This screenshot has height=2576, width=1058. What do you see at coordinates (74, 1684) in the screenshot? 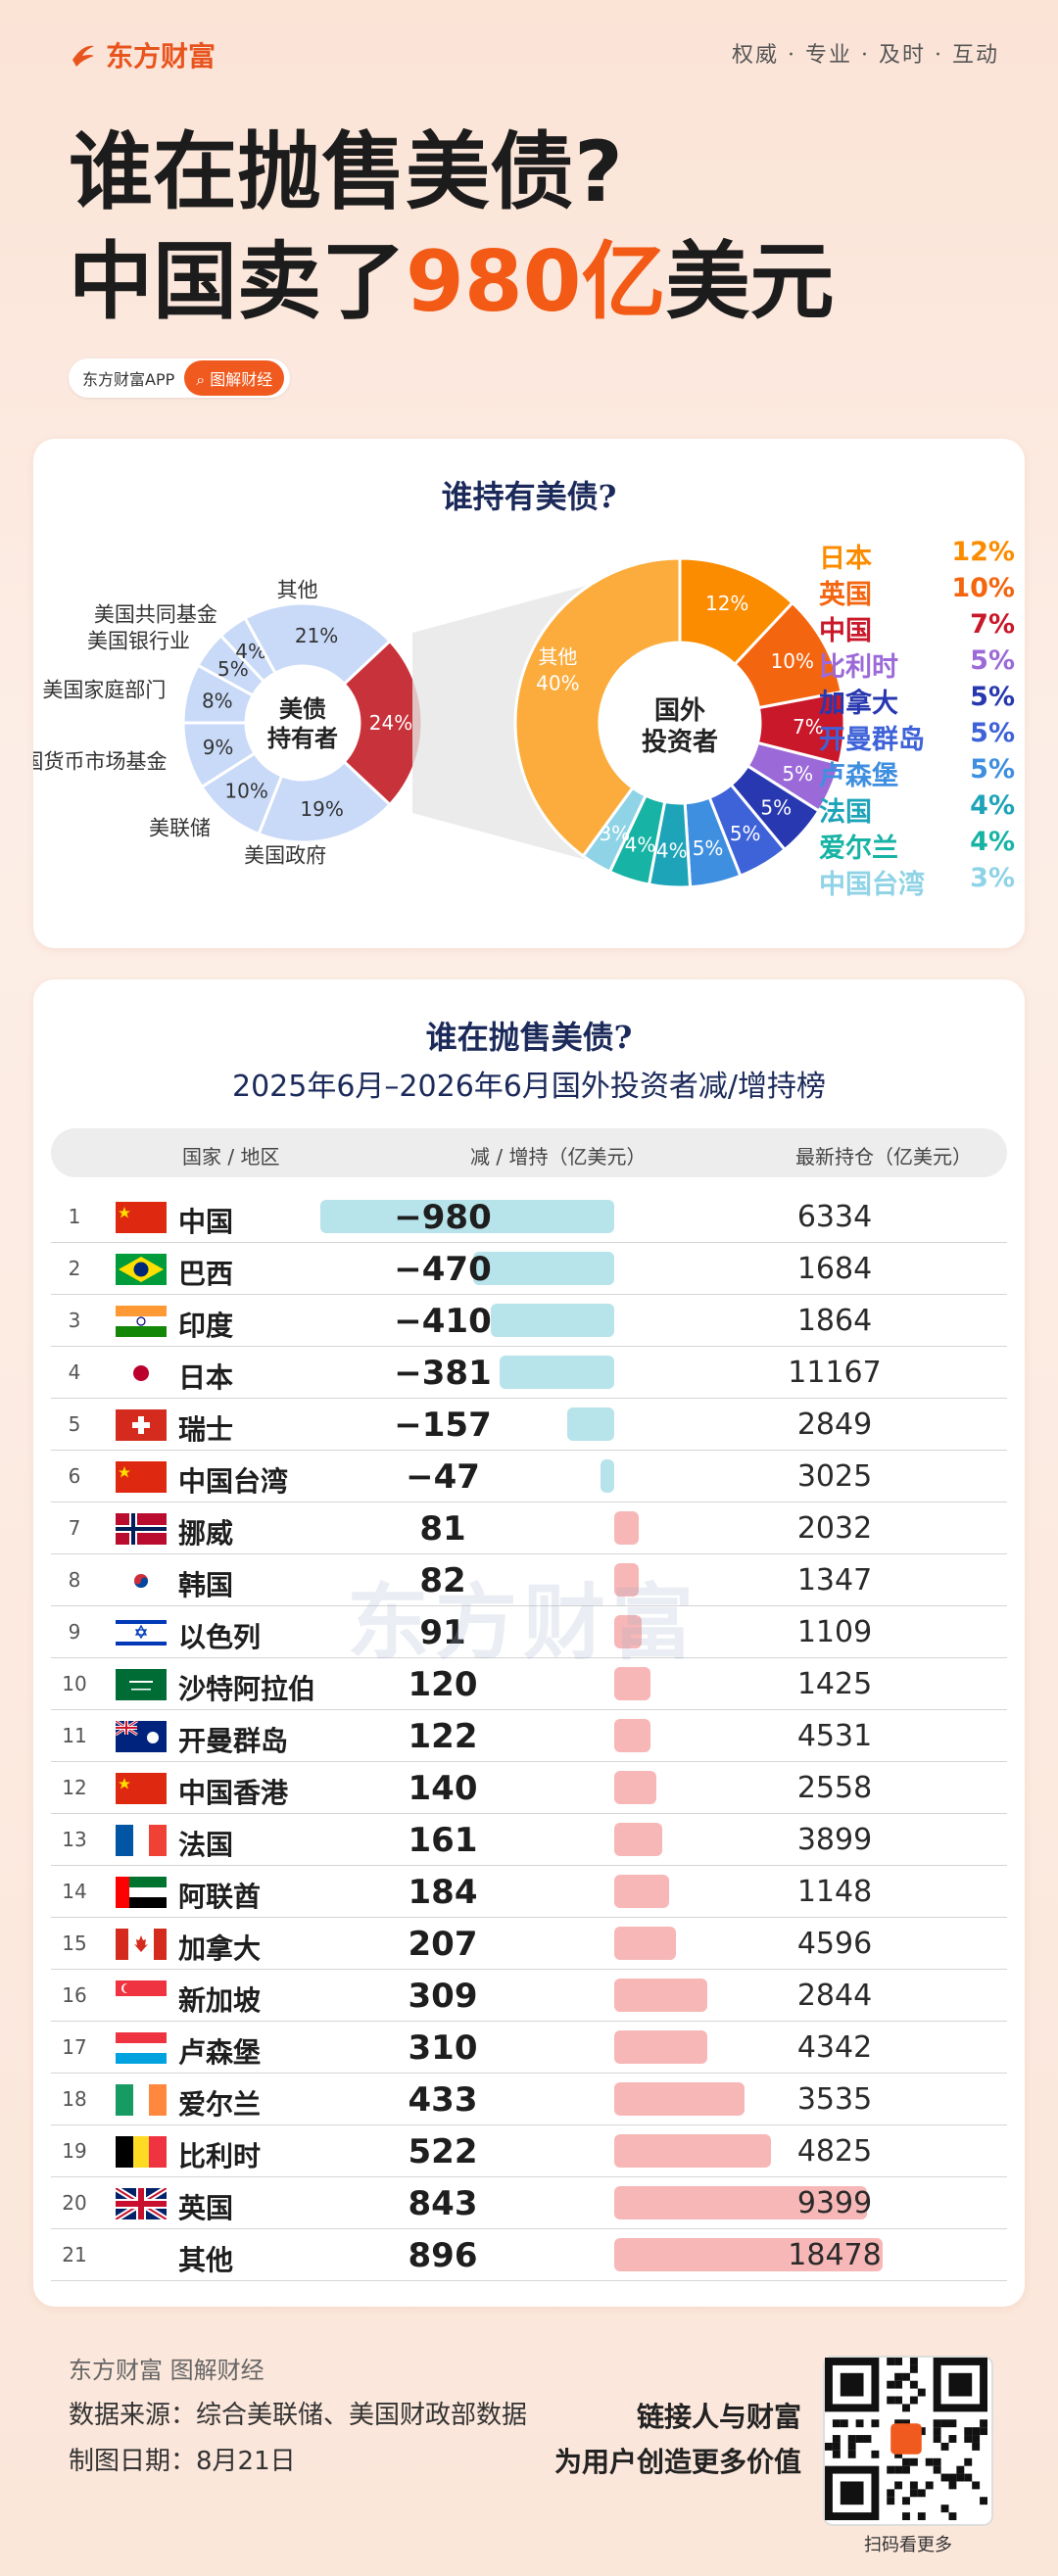
I see `rank: 10` at bounding box center [74, 1684].